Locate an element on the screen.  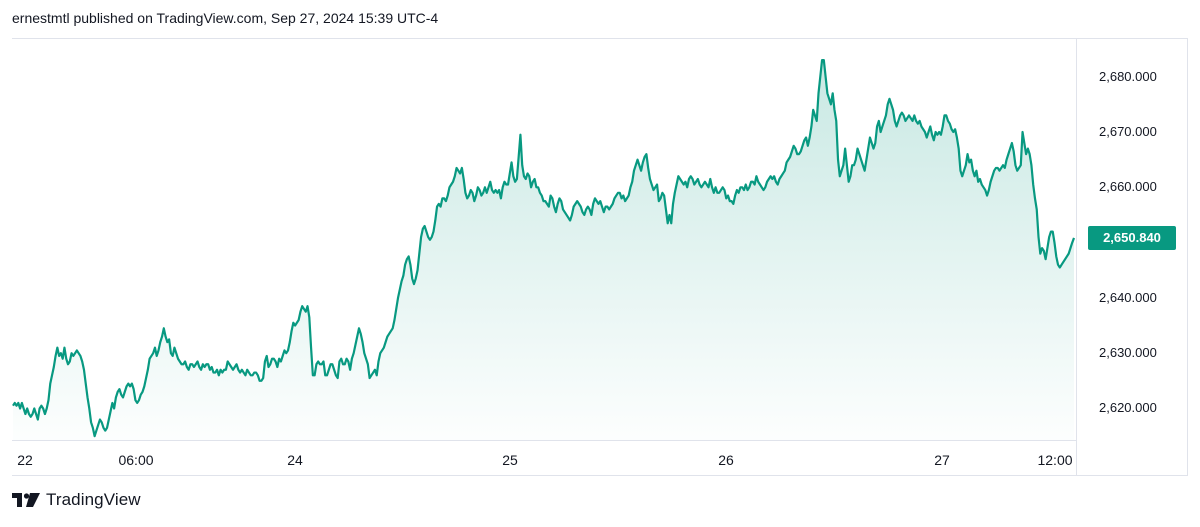
y-tick-label: 2,660.000 is located at coordinates (1128, 187).